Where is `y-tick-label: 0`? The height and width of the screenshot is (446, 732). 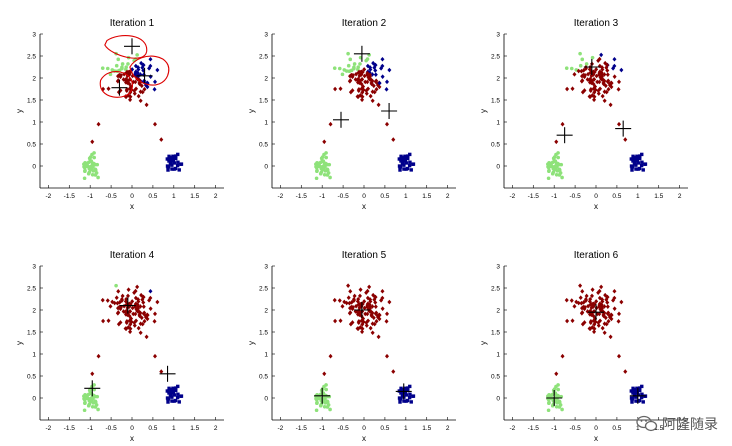 y-tick-label: 0 is located at coordinates (266, 399).